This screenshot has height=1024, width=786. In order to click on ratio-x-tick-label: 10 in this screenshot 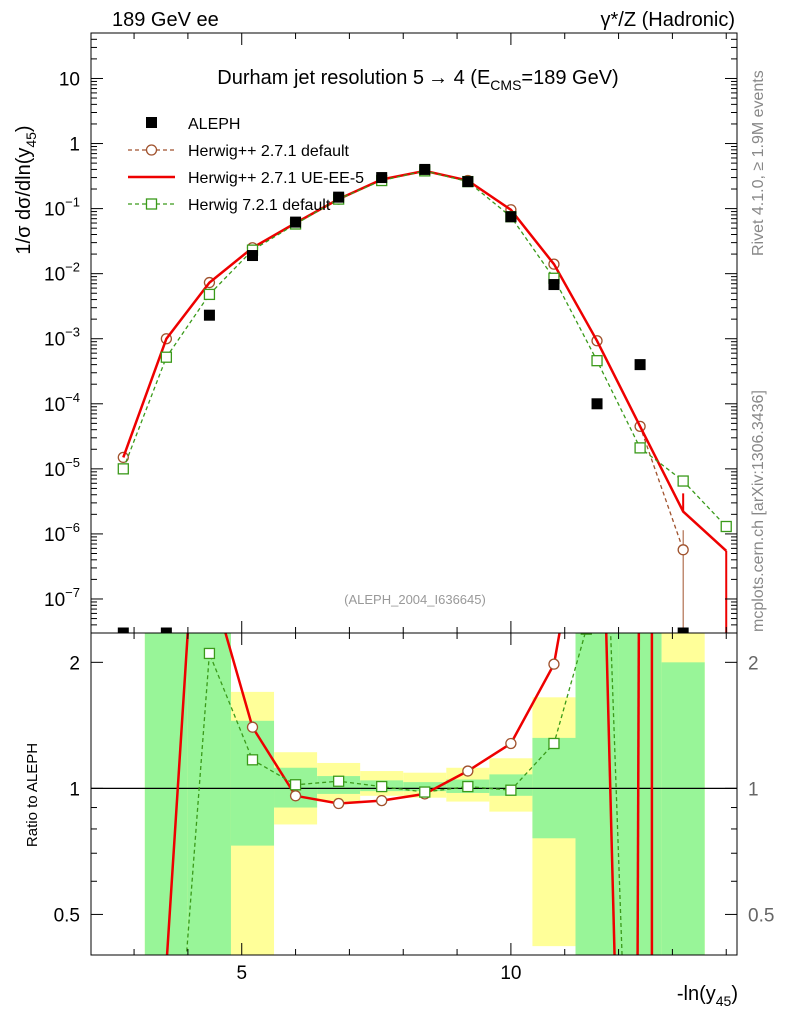, I will do `click(510, 973)`.